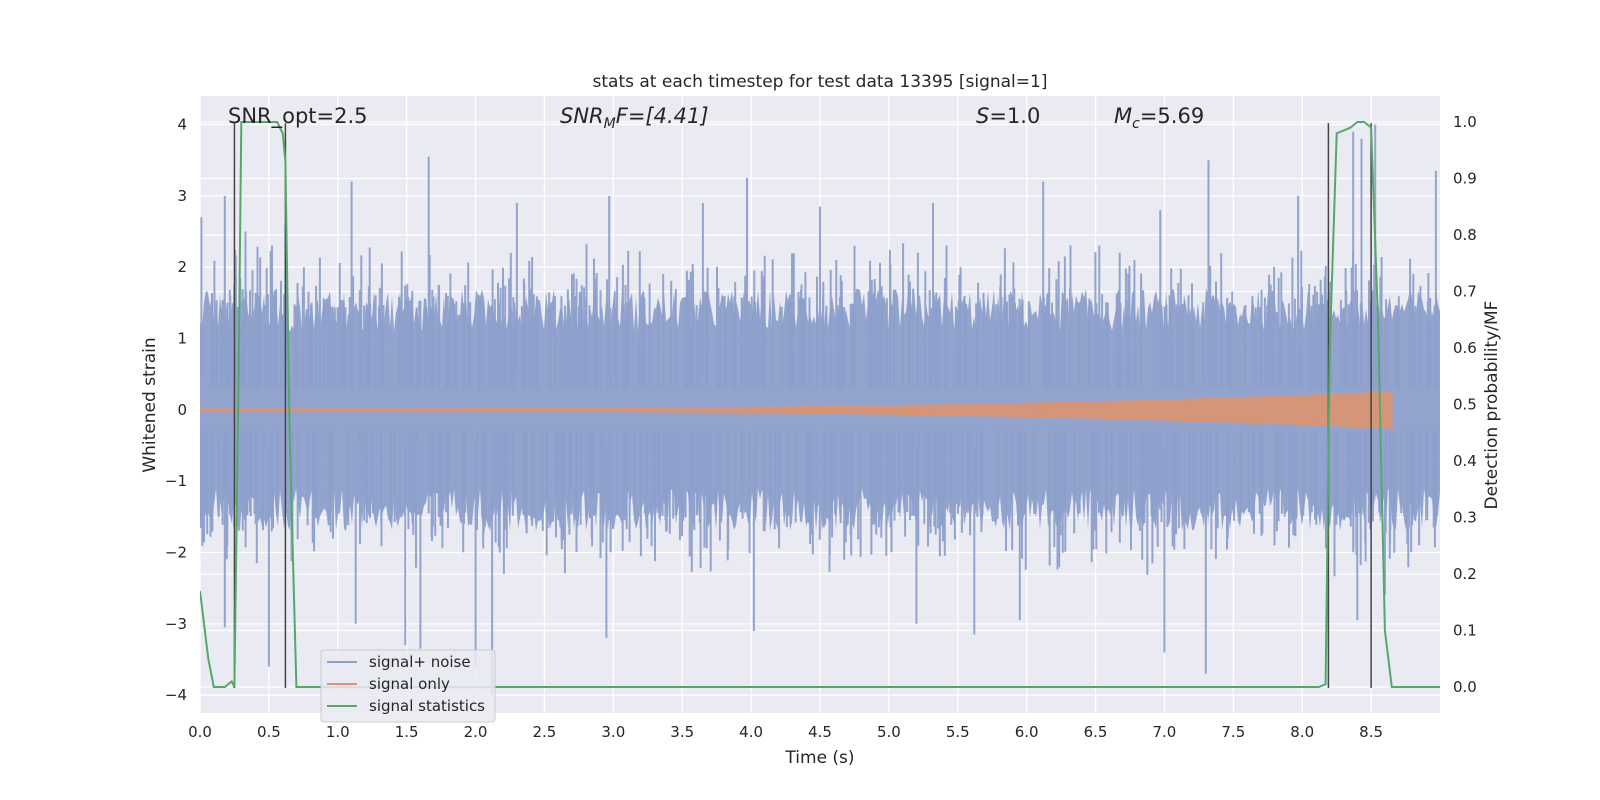  I want to click on y-tick-label: −4, so click(176, 695).